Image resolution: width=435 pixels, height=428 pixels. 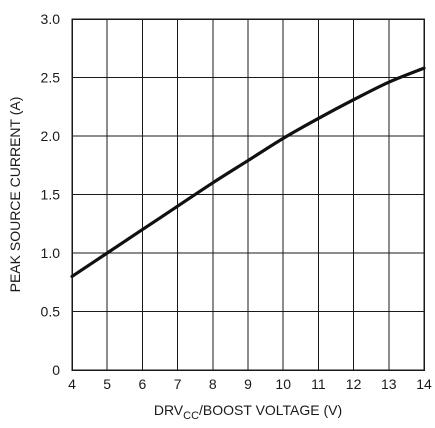 What do you see at coordinates (51, 136) in the screenshot?
I see `y-tick-label-4: 2.0` at bounding box center [51, 136].